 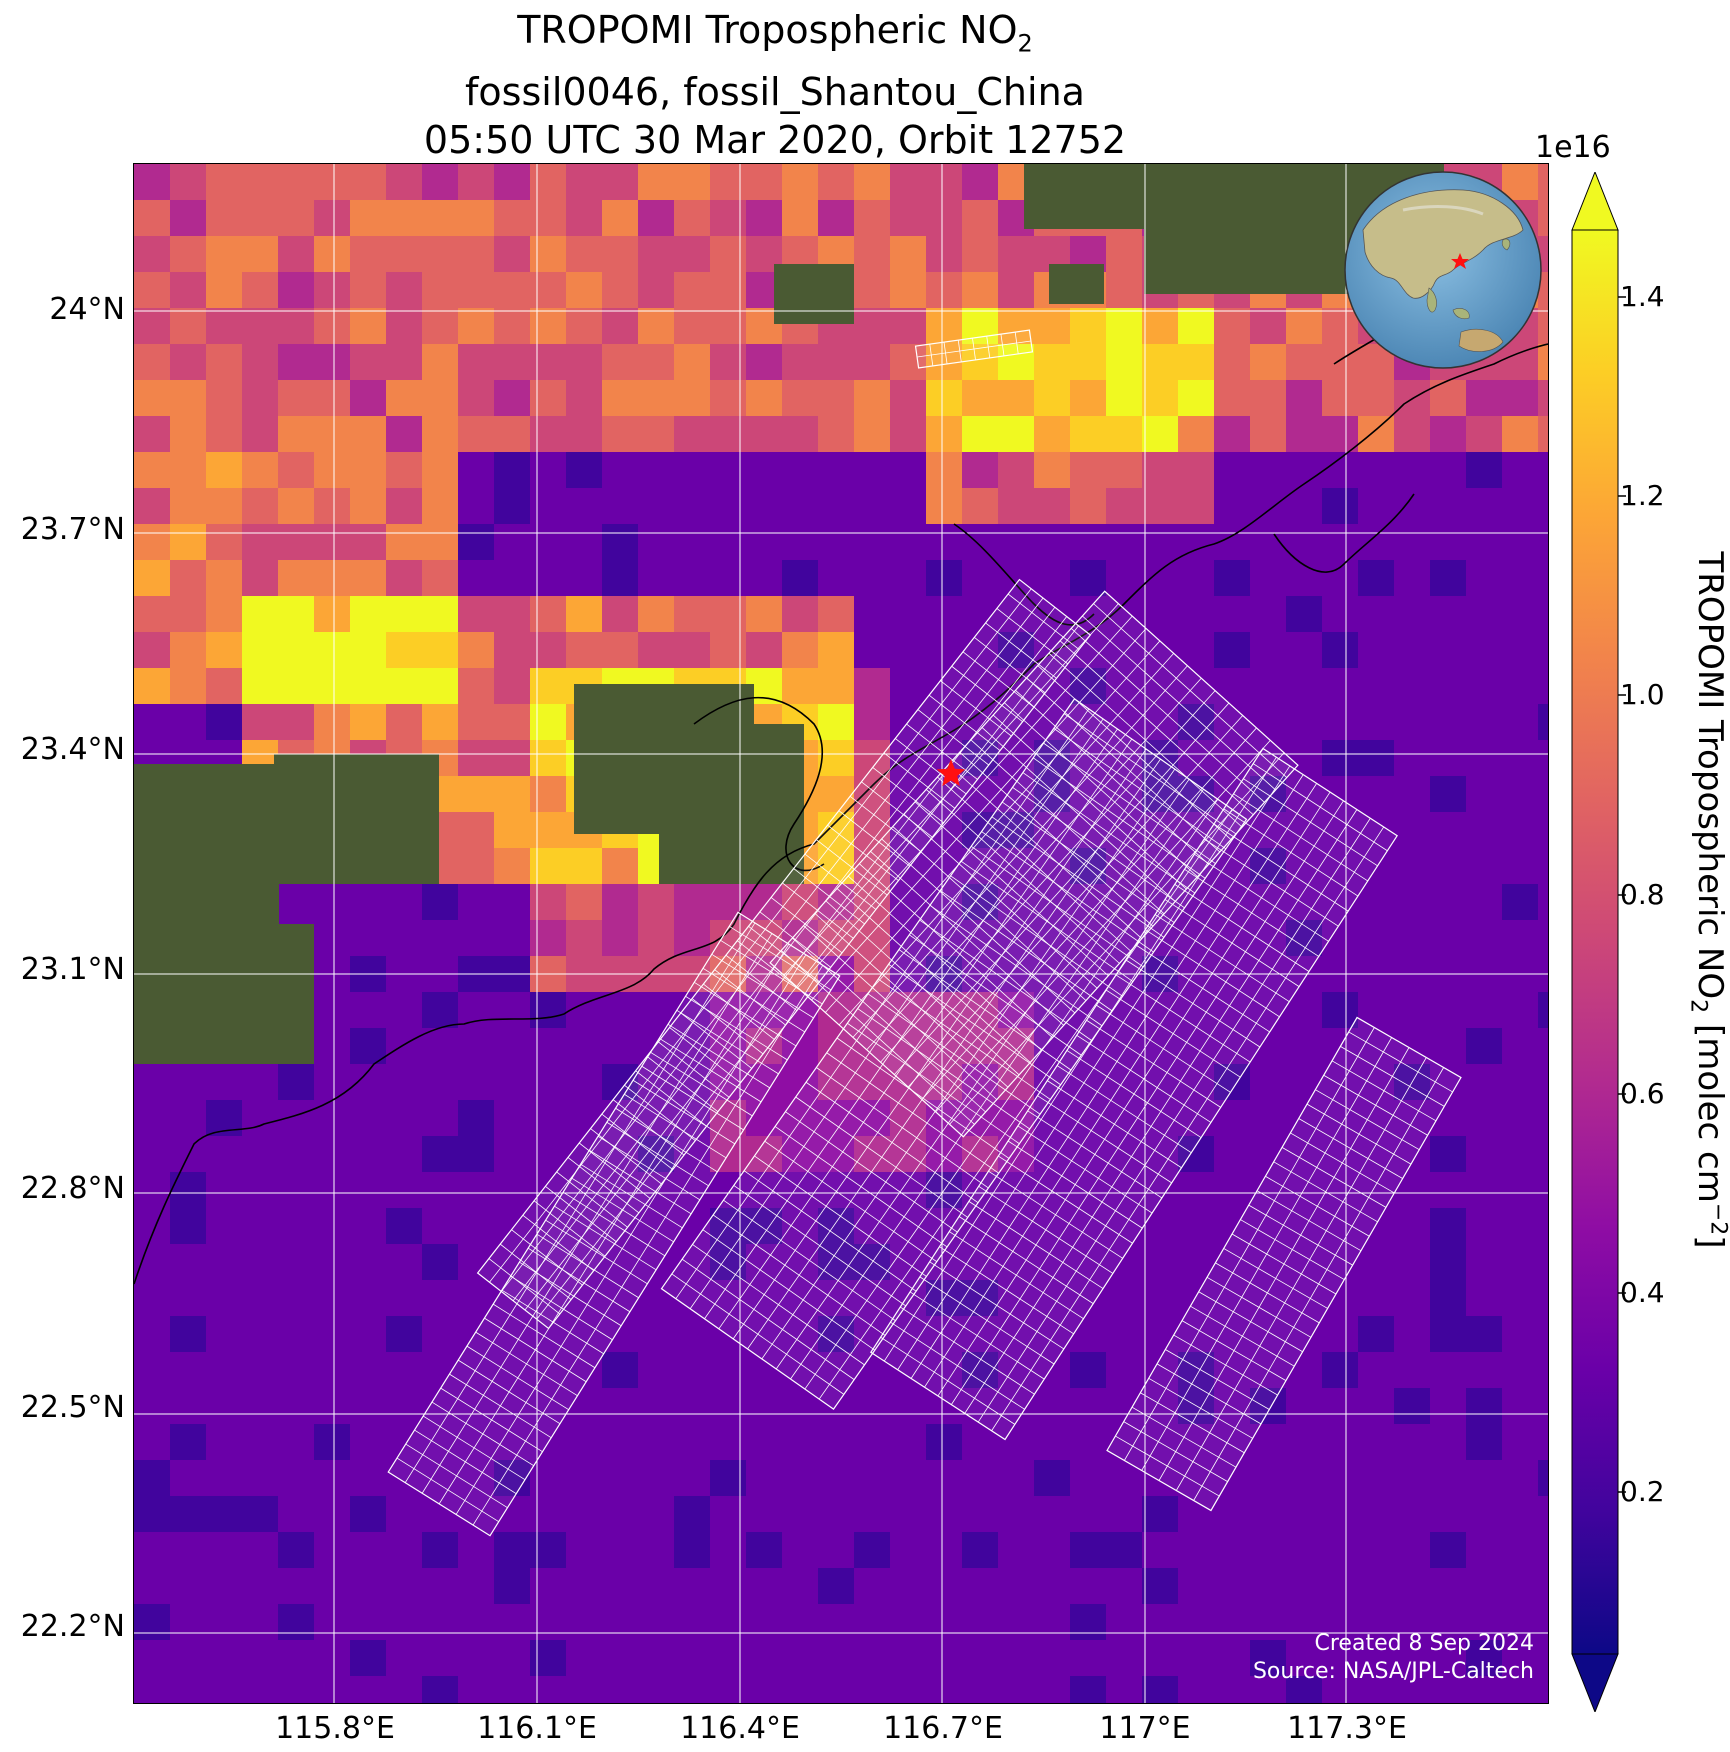 What do you see at coordinates (775, 139) in the screenshot?
I see `title-line-3: 05:50 UTC 30 Mar 2020, Orbit 12752` at bounding box center [775, 139].